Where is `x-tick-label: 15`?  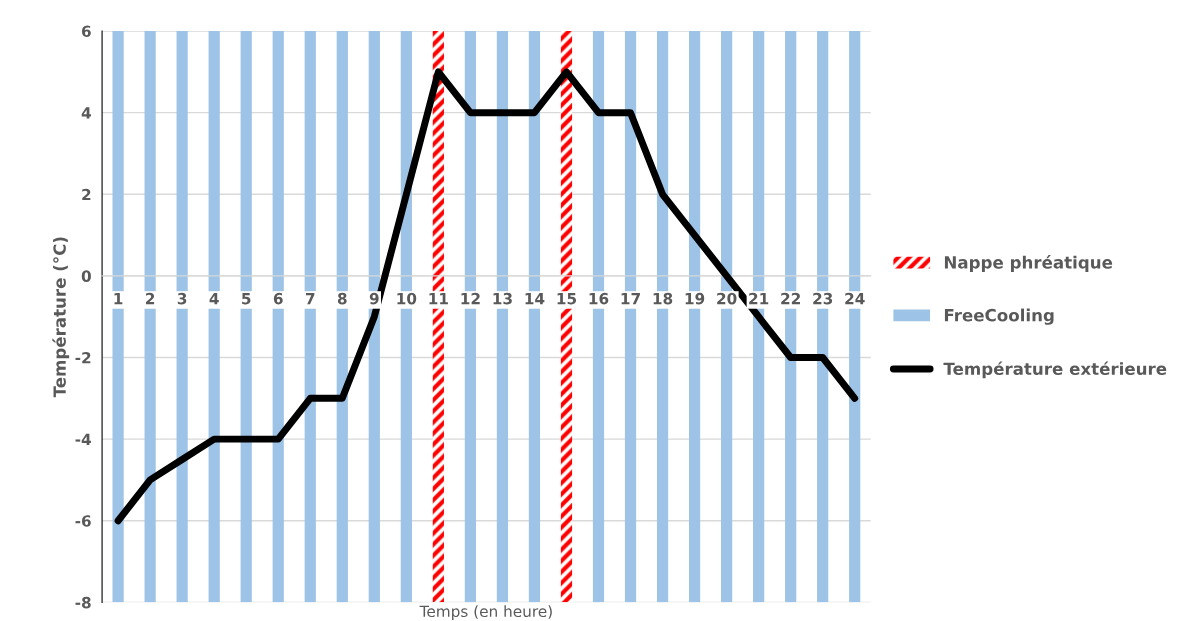
x-tick-label: 15 is located at coordinates (567, 299).